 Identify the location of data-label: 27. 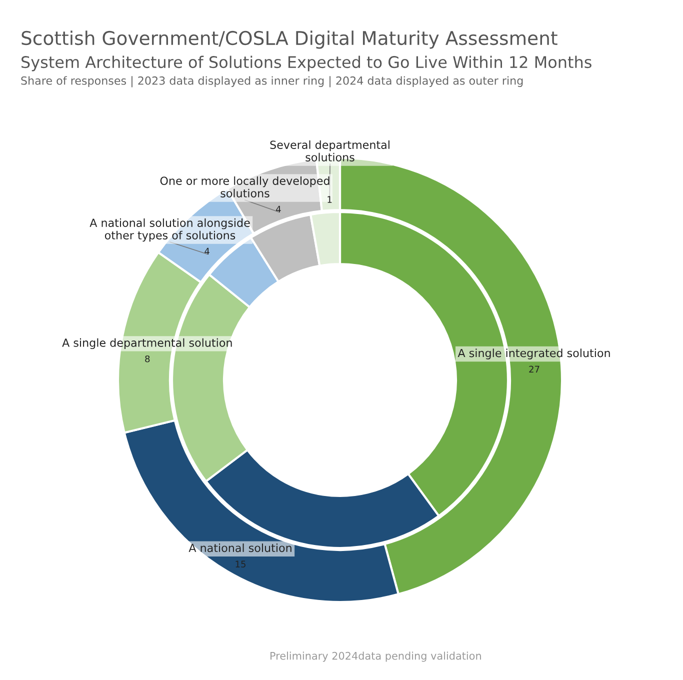
(534, 369).